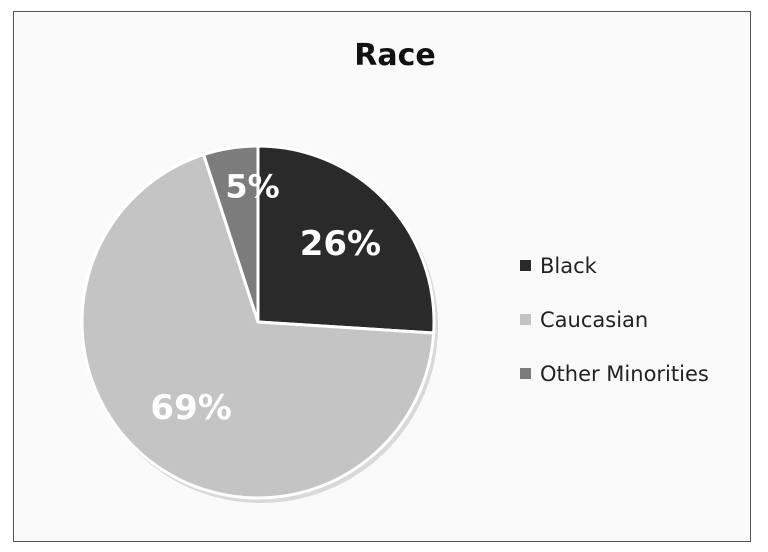 This screenshot has width=768, height=552. Describe the element at coordinates (525, 373) in the screenshot. I see `legend-swatch-other-minorities` at that location.